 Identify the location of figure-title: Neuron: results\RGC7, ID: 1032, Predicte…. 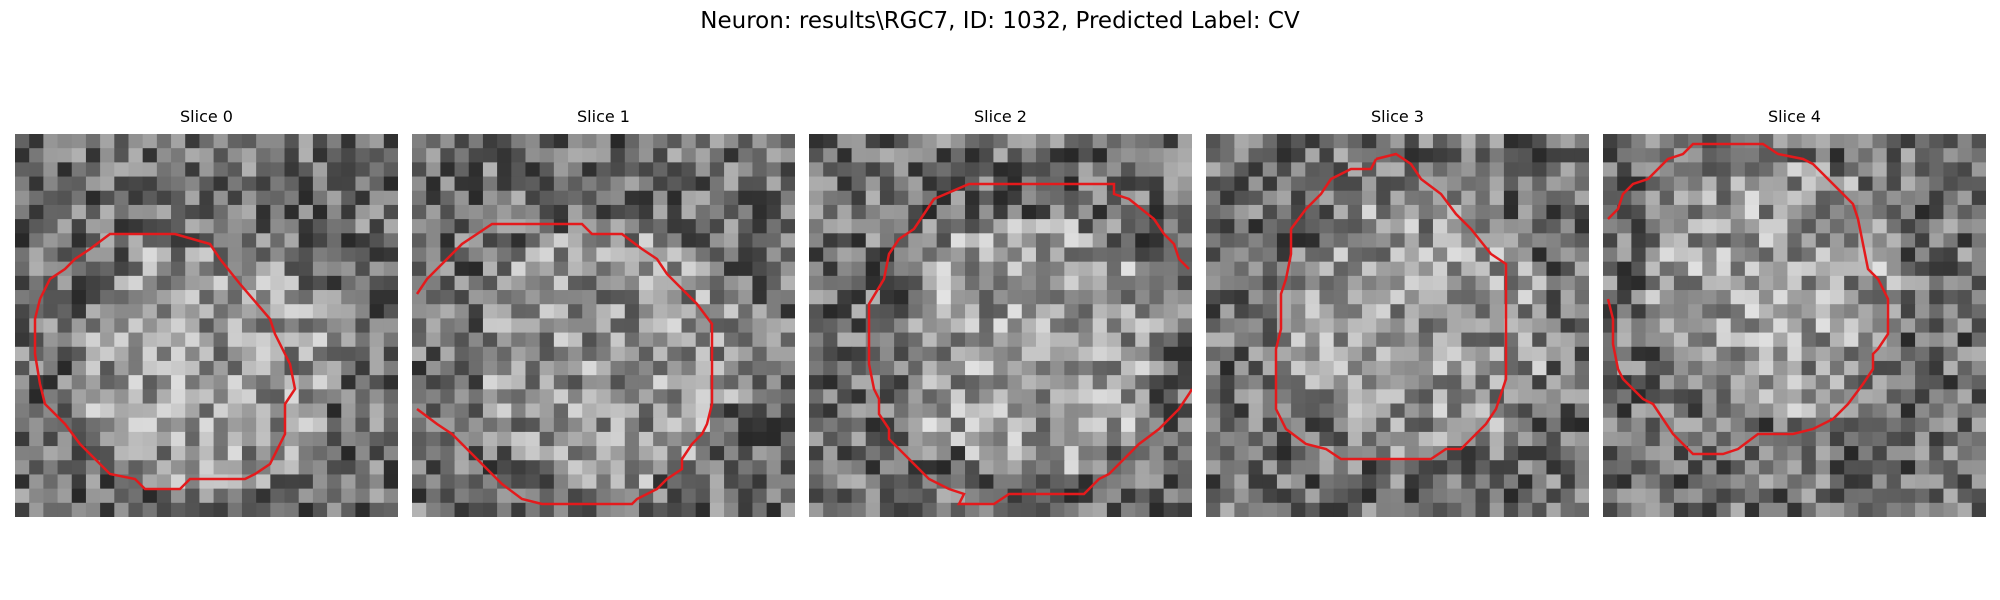
(1000, 21).